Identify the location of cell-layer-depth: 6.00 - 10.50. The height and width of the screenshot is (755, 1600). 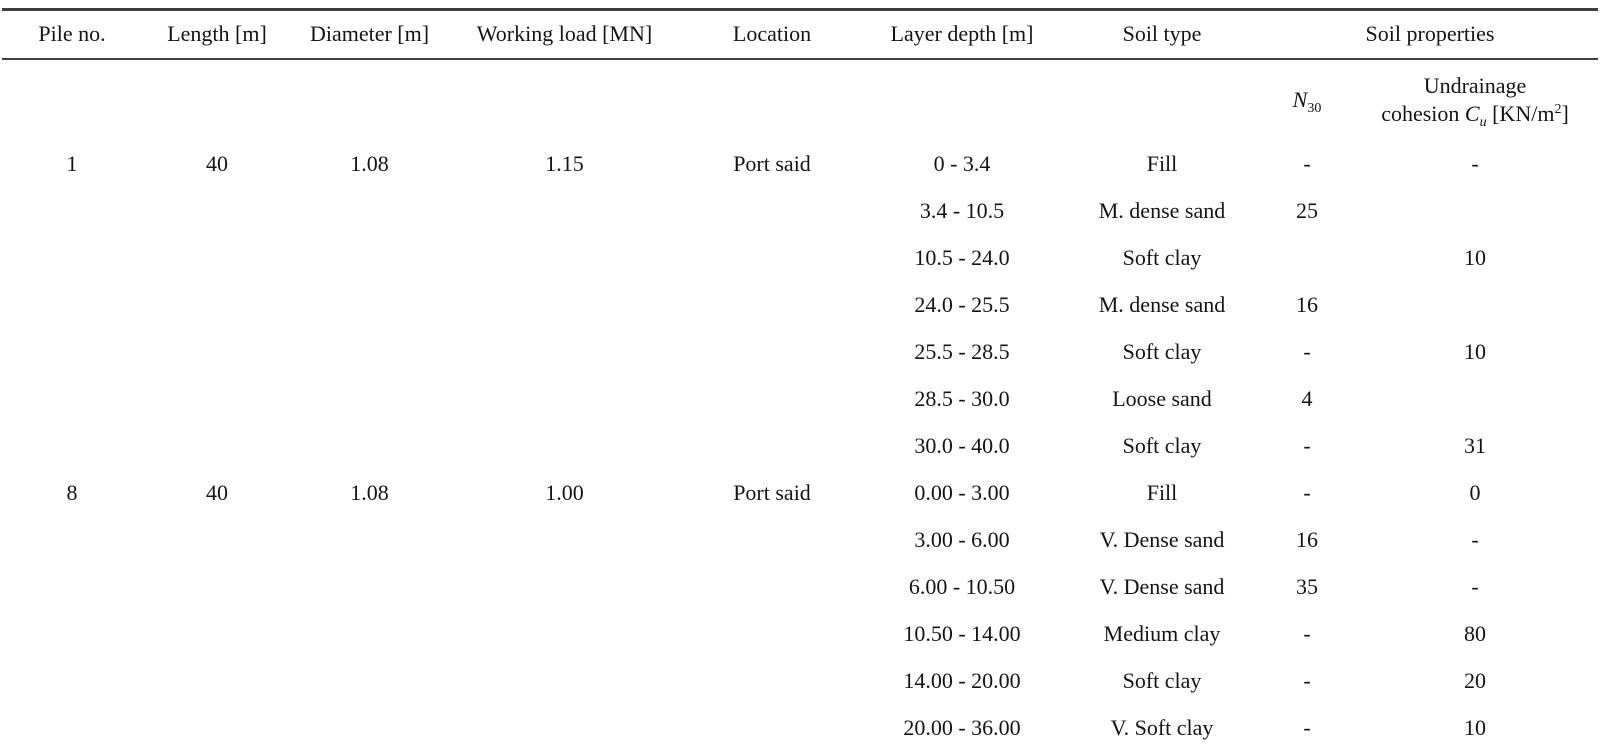
(962, 586).